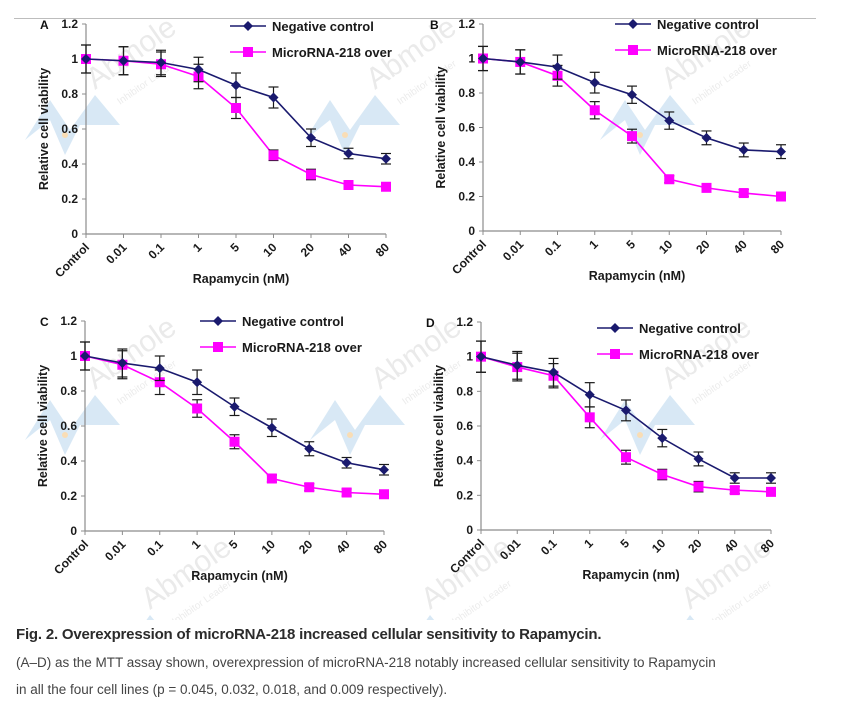 The height and width of the screenshot is (727, 868). Describe the element at coordinates (430, 323) in the screenshot. I see `panel-label: D` at that location.